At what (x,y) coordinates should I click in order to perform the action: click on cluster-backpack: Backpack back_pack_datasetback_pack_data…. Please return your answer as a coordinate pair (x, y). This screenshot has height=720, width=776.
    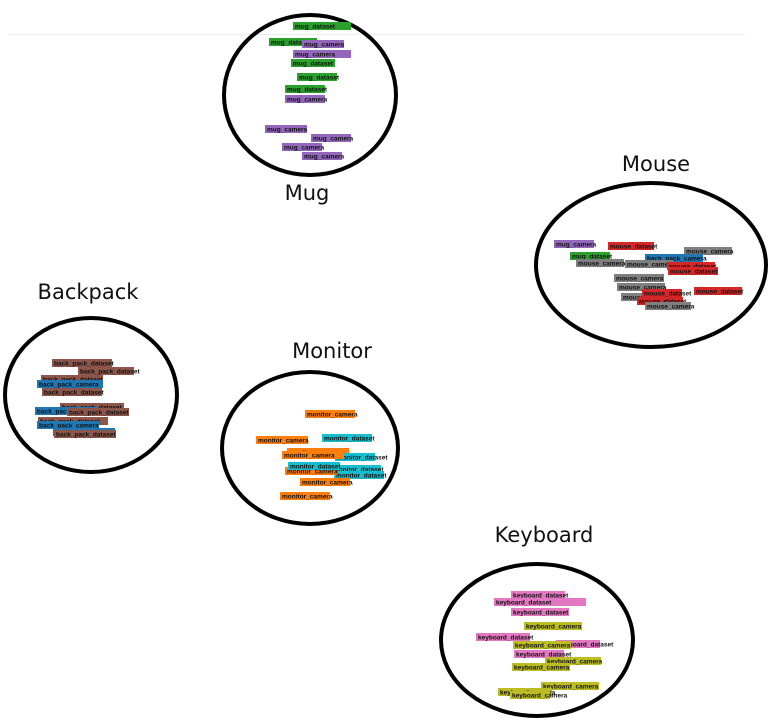
    Looking at the image, I should click on (91, 377).